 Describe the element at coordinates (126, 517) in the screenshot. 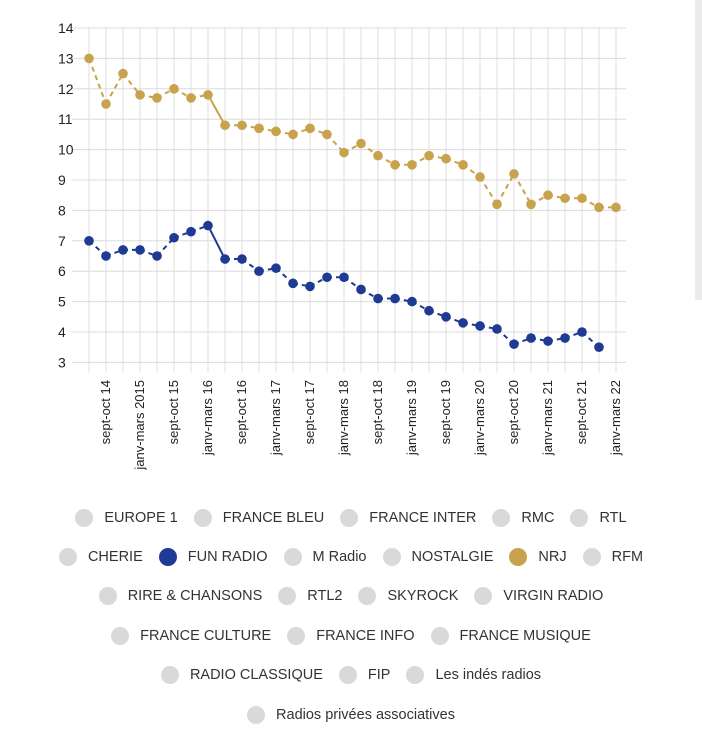

I see `legend-item-europe-1: EUROPE 1` at that location.